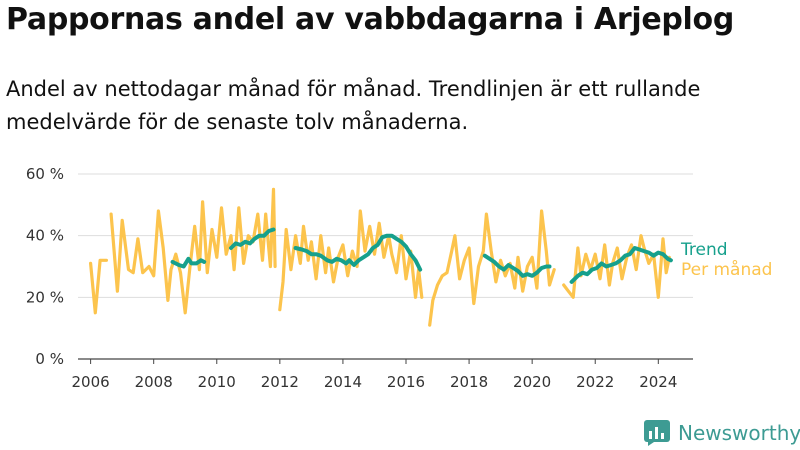 This screenshot has height=450, width=800. Describe the element at coordinates (45, 174) in the screenshot. I see `y-tick-label: 60 %` at that location.